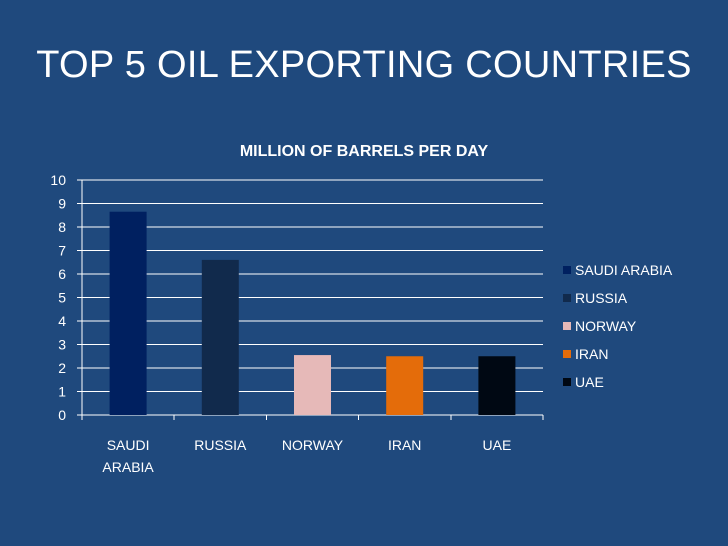  I want to click on legend: SAUDI ARABIA RUSSIA NORWAY IRAN UAE, so click(618, 326).